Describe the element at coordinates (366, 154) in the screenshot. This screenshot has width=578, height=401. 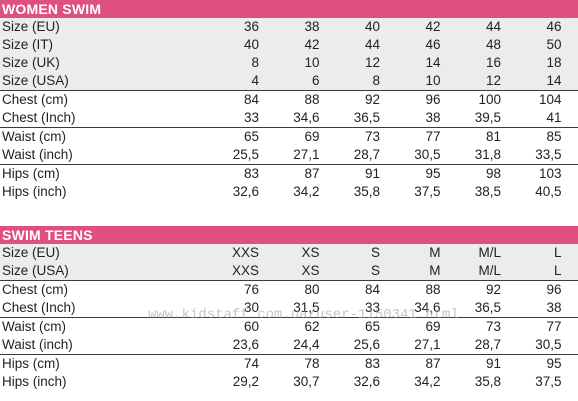
I see `table-cell: 28,7` at that location.